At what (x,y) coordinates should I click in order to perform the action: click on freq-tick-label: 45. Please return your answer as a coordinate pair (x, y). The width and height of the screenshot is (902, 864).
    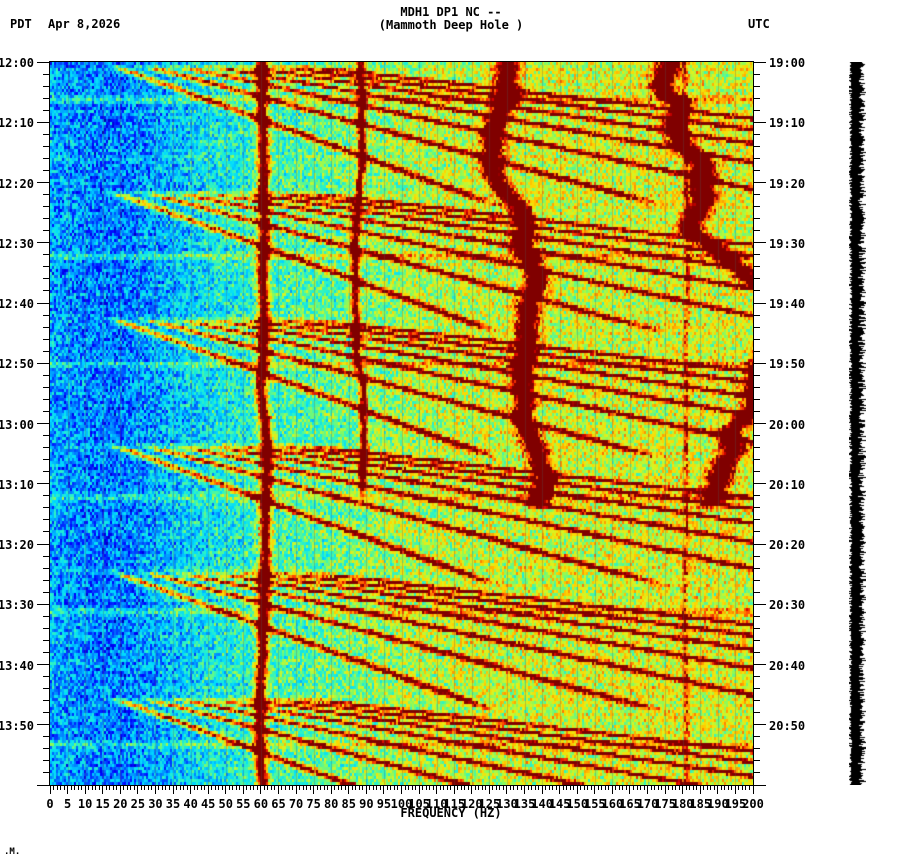
    Looking at the image, I should click on (208, 804).